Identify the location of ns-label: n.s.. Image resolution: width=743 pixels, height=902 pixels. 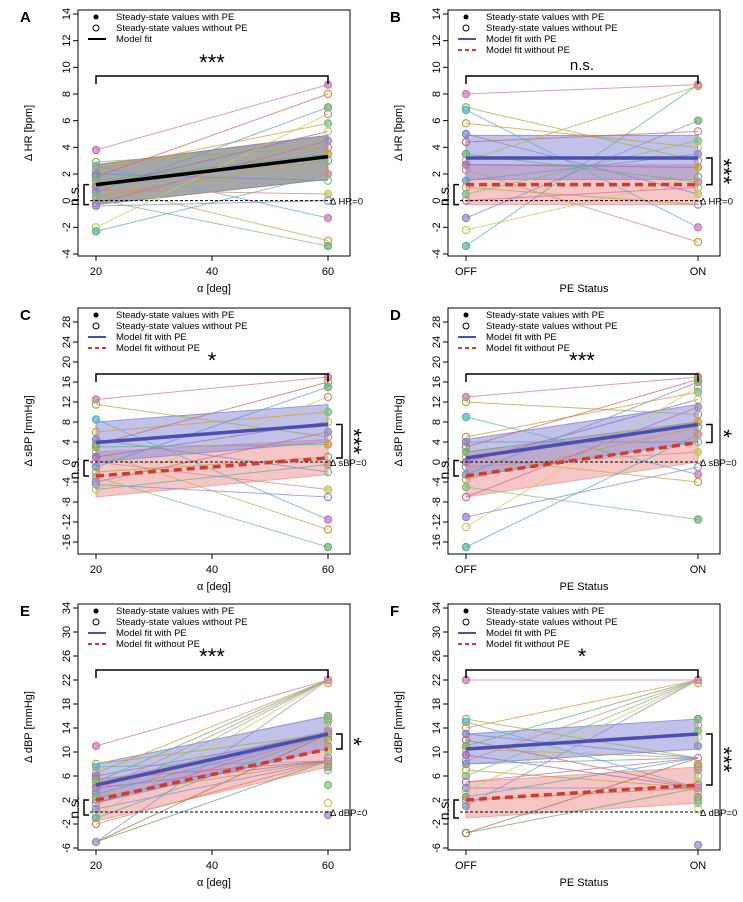
(74, 468).